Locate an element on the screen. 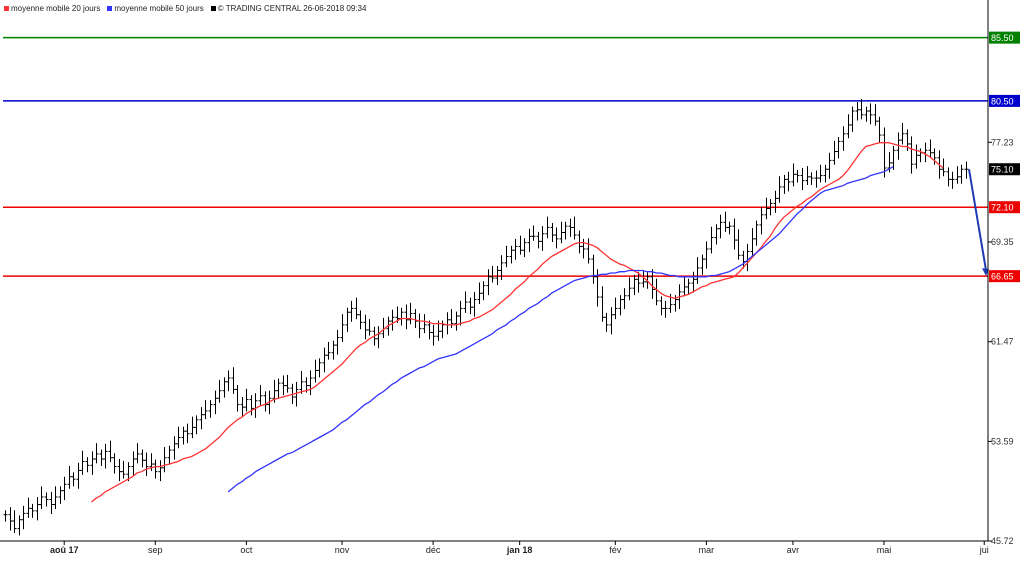 Image resolution: width=1024 pixels, height=563 pixels. x-tick-label: oct is located at coordinates (246, 550).